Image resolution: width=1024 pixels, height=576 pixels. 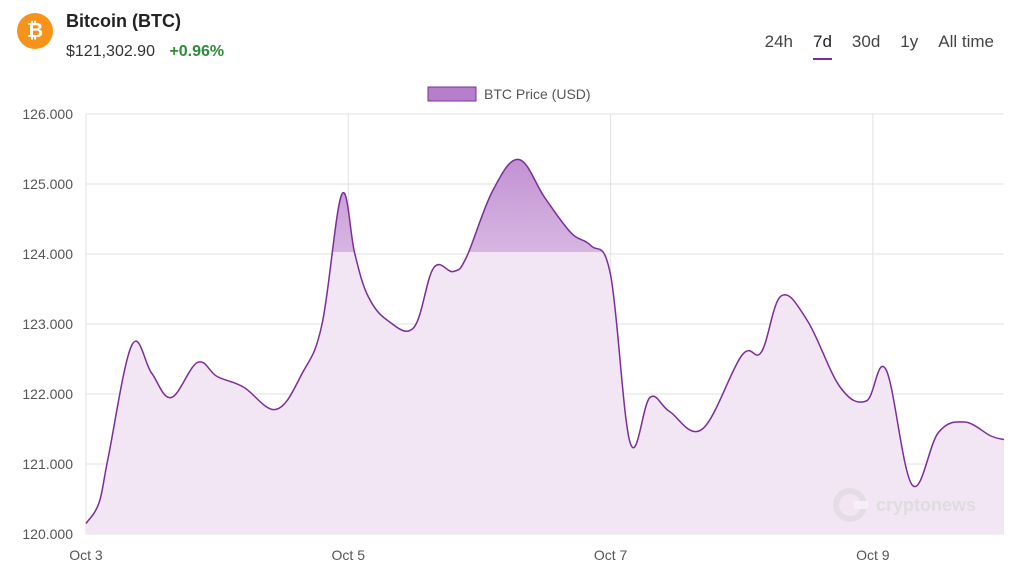 What do you see at coordinates (822, 46) in the screenshot?
I see `tab-7d: 7d` at bounding box center [822, 46].